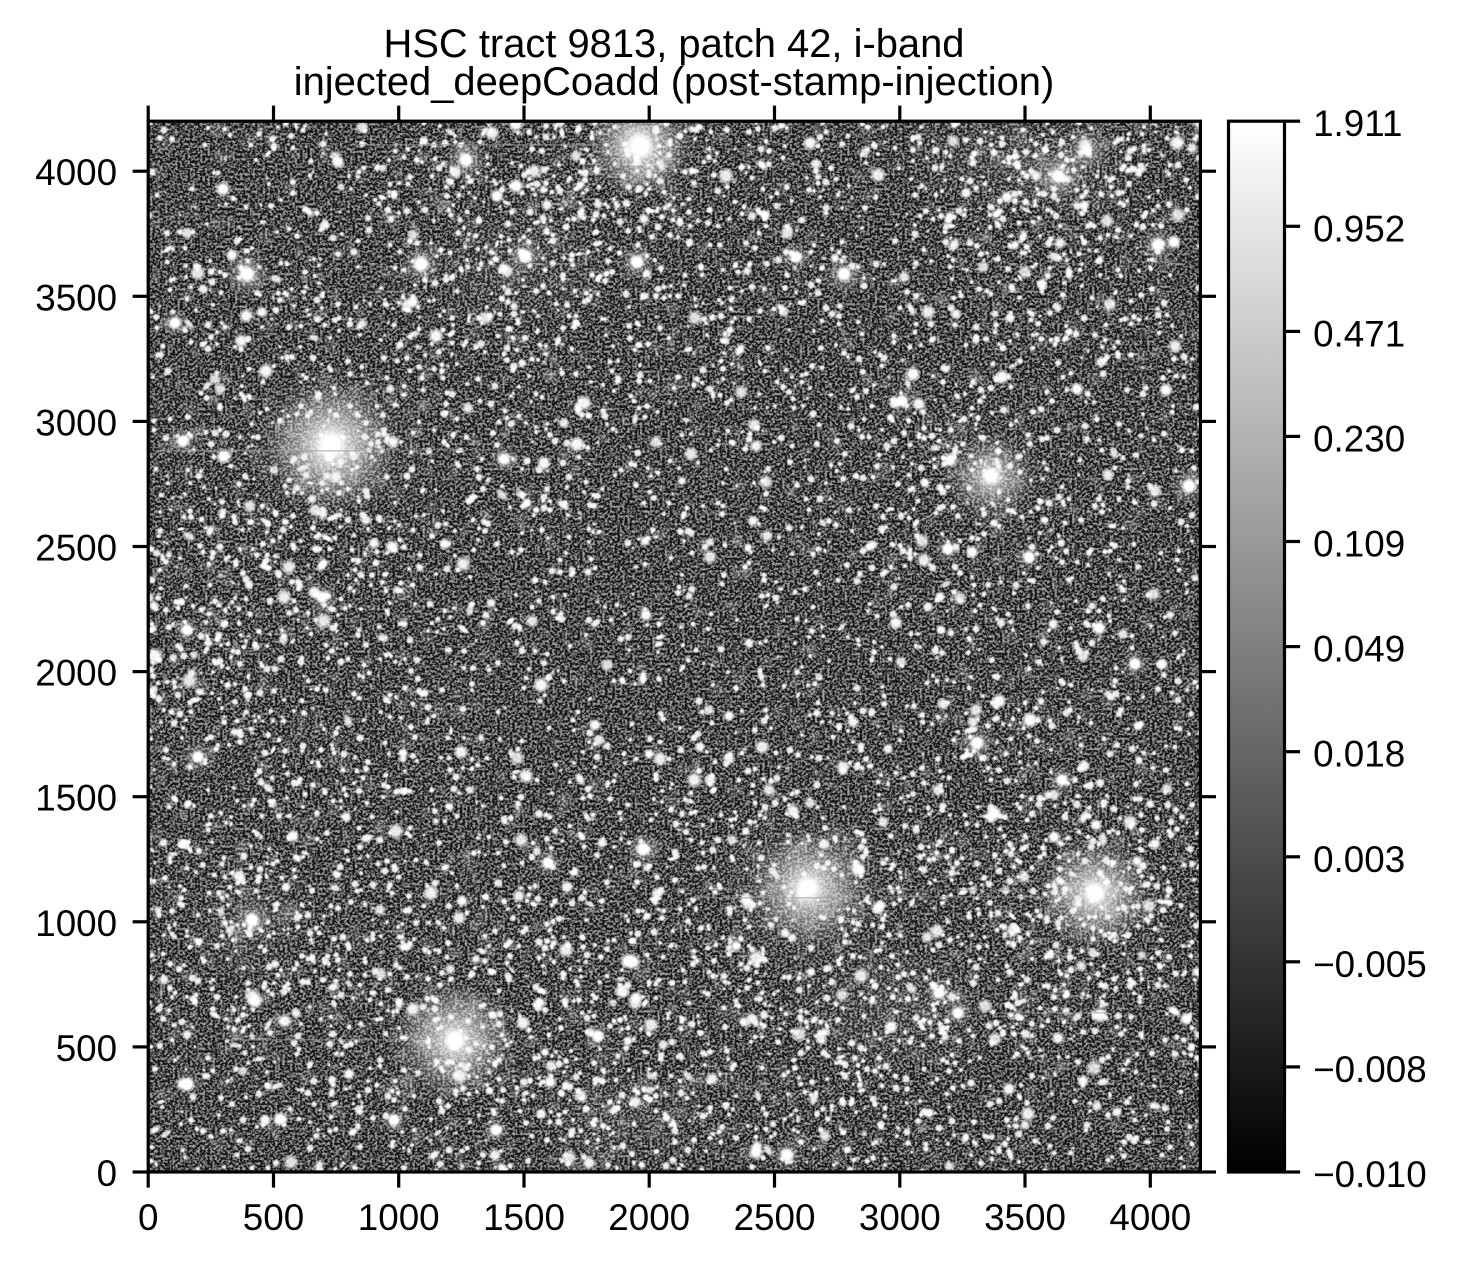  What do you see at coordinates (674, 44) in the screenshot?
I see `svg-text:HSC tract 9813, patch 42, i-ba: HSC tract 9813, patch 42, i-band` at bounding box center [674, 44].